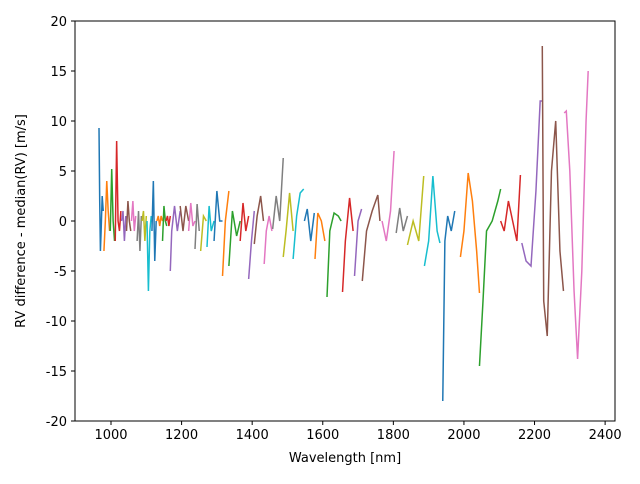  What do you see at coordinates (63, 172) in the screenshot?
I see `y-tick-label: 5` at bounding box center [63, 172].